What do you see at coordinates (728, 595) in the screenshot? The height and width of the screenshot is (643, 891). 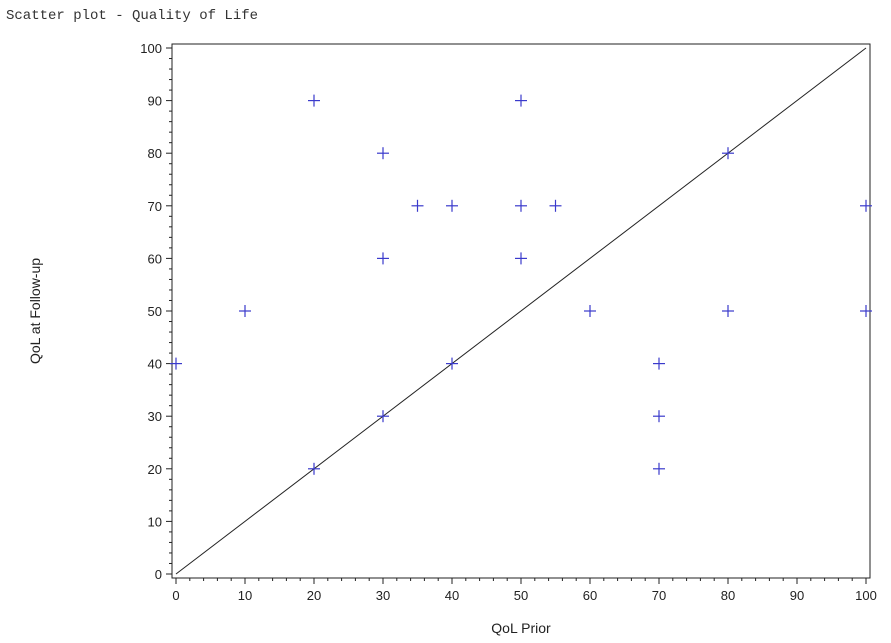 I see `x-tick-label: 80` at bounding box center [728, 595].